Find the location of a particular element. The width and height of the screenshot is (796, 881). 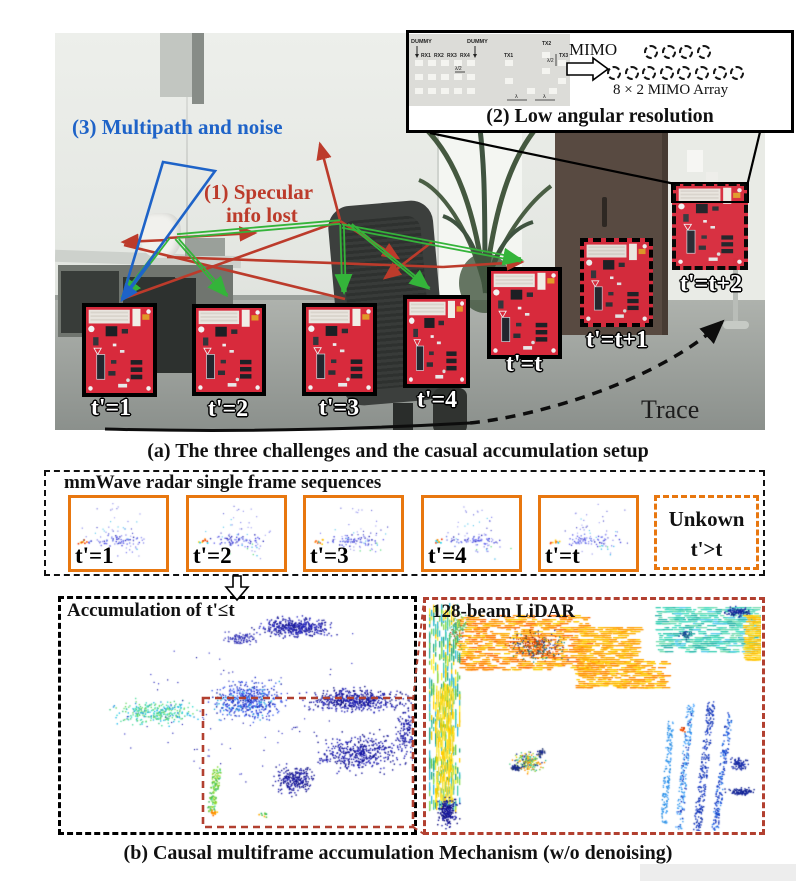

radar-board-tt2 is located at coordinates (710, 226).